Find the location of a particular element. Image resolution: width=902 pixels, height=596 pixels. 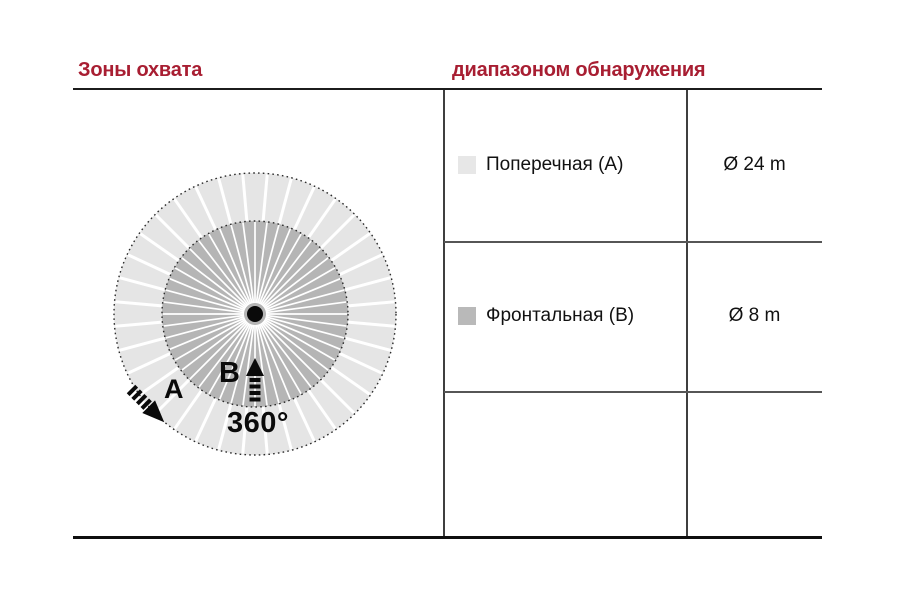

section-title-right: диапазоном обнаружения is located at coordinates (579, 70).